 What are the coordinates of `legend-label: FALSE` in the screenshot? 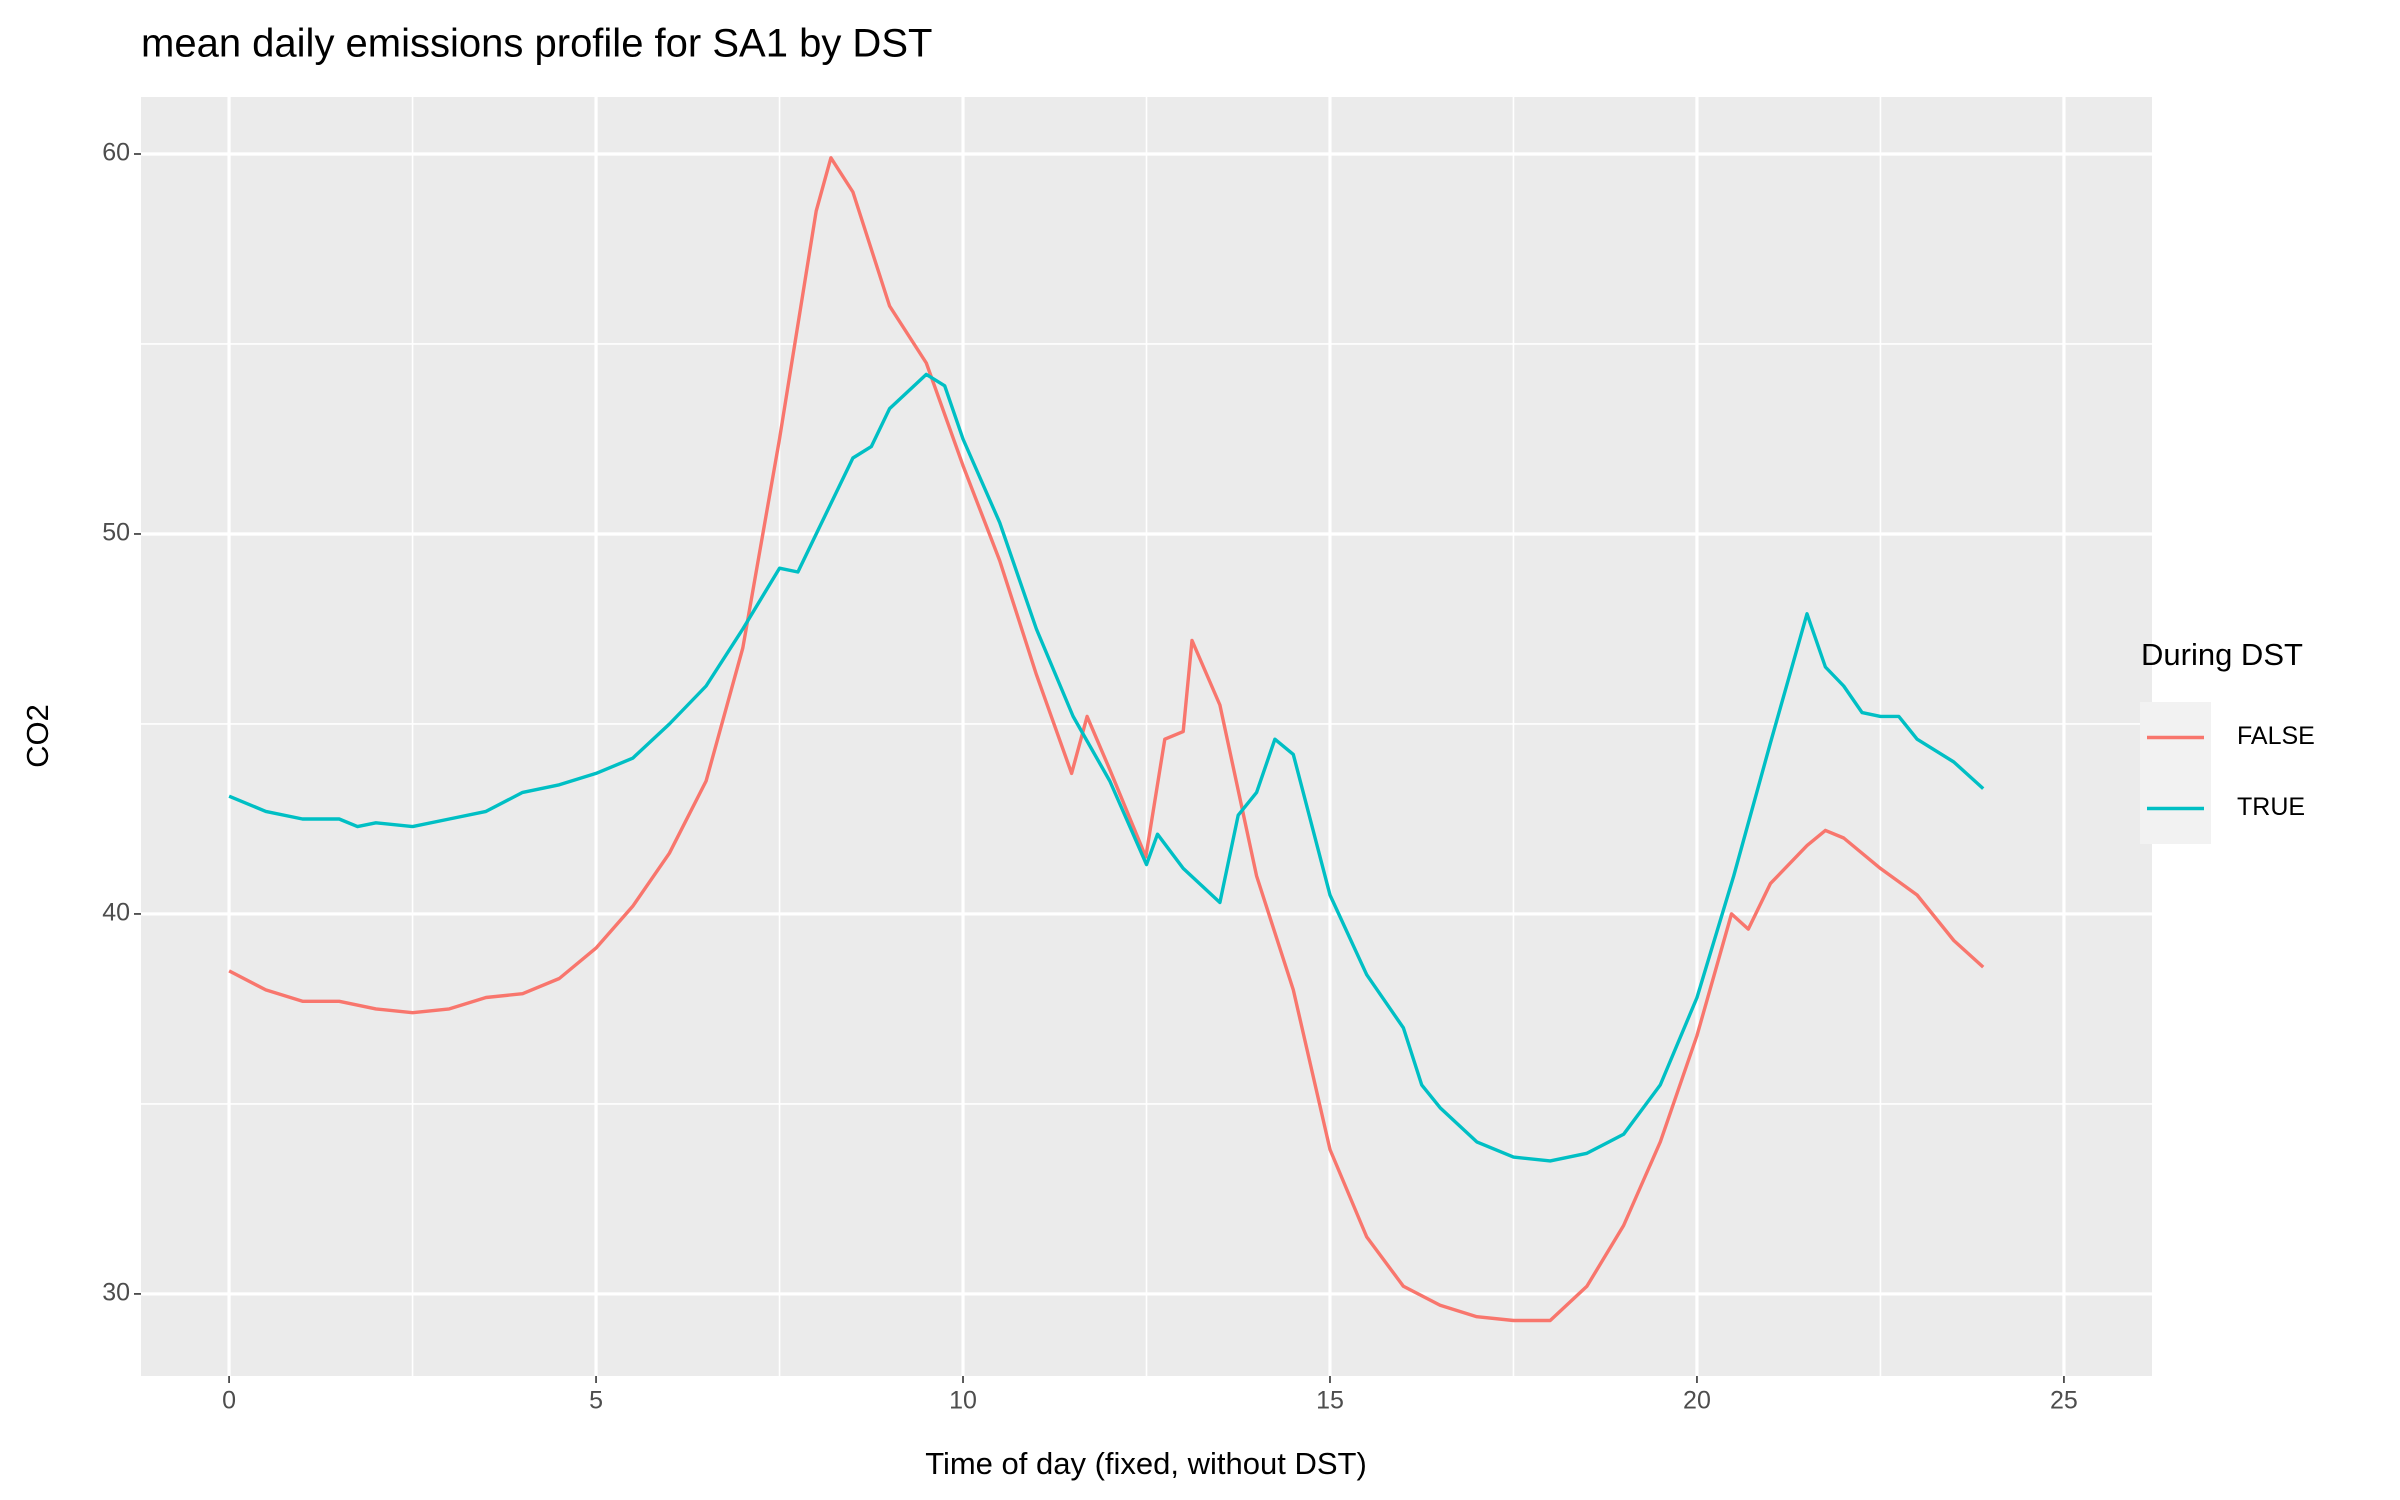 It's located at (2276, 736).